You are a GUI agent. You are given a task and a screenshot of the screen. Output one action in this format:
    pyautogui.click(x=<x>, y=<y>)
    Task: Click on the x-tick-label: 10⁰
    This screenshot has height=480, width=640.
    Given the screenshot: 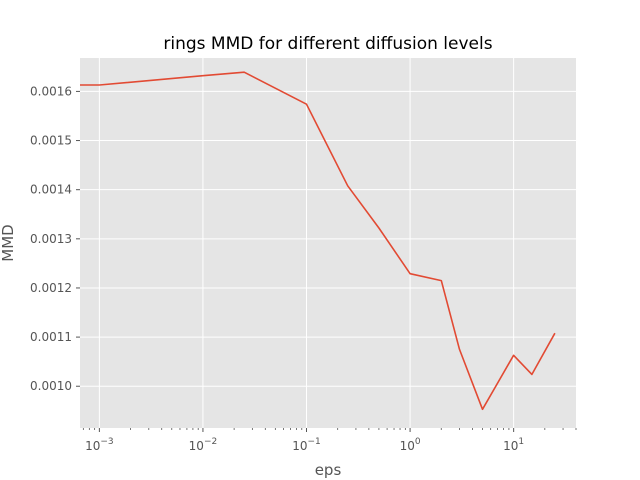 What is the action you would take?
    pyautogui.click(x=410, y=445)
    